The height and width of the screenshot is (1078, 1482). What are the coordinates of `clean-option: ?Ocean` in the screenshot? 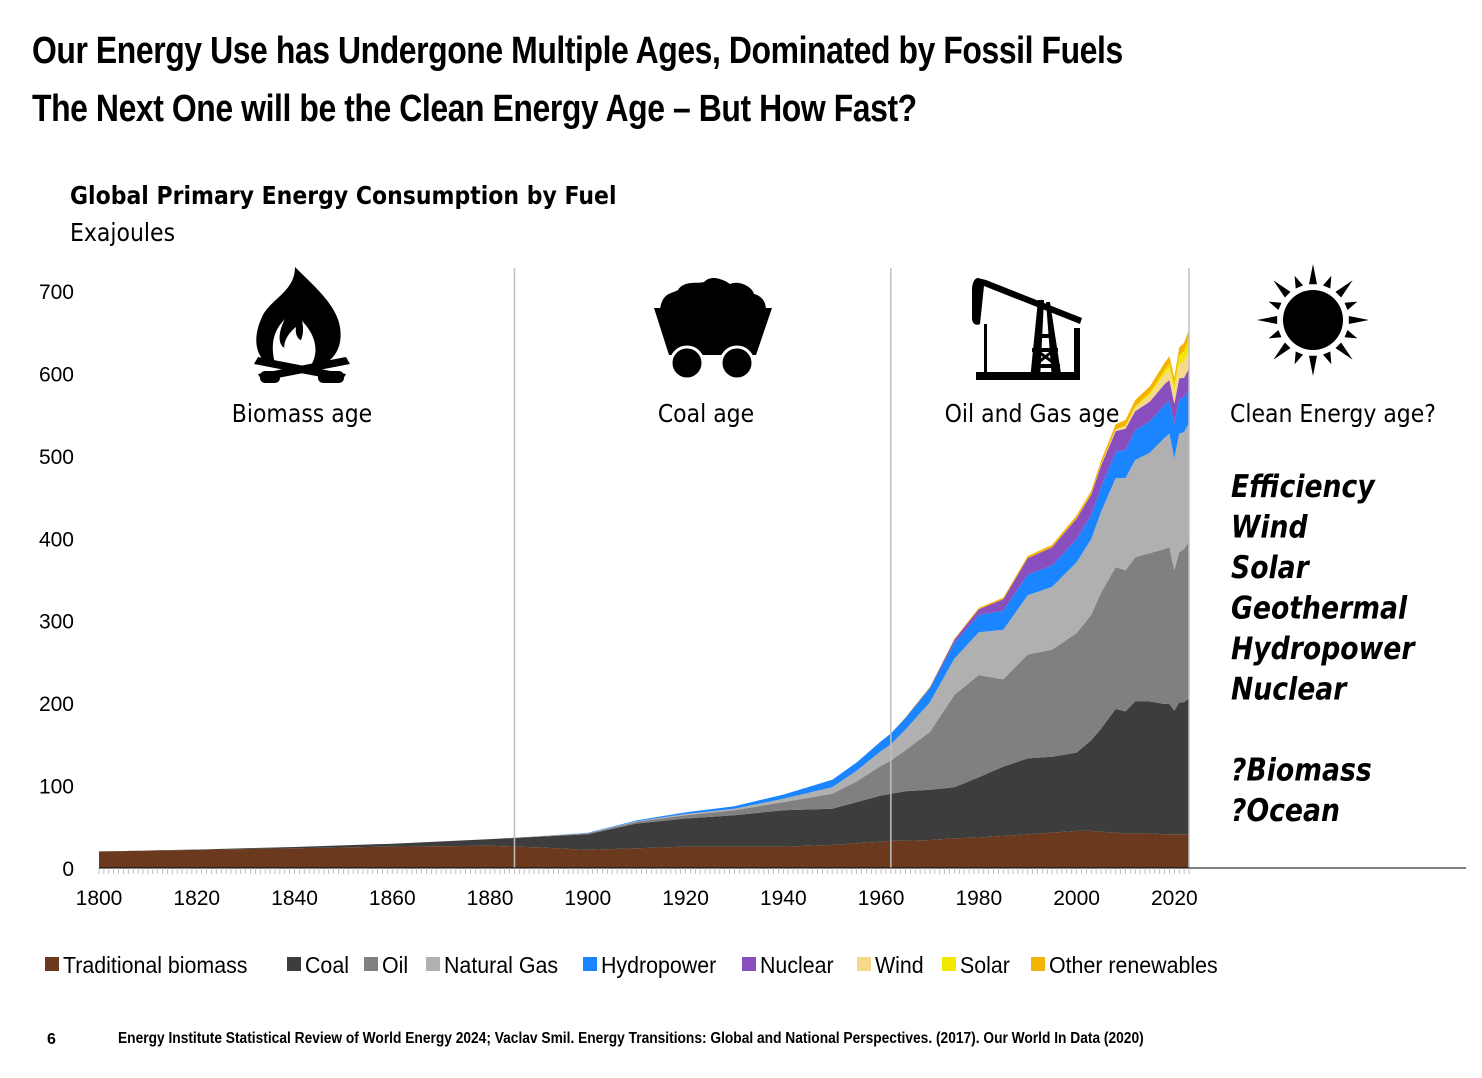 It's located at (1285, 810).